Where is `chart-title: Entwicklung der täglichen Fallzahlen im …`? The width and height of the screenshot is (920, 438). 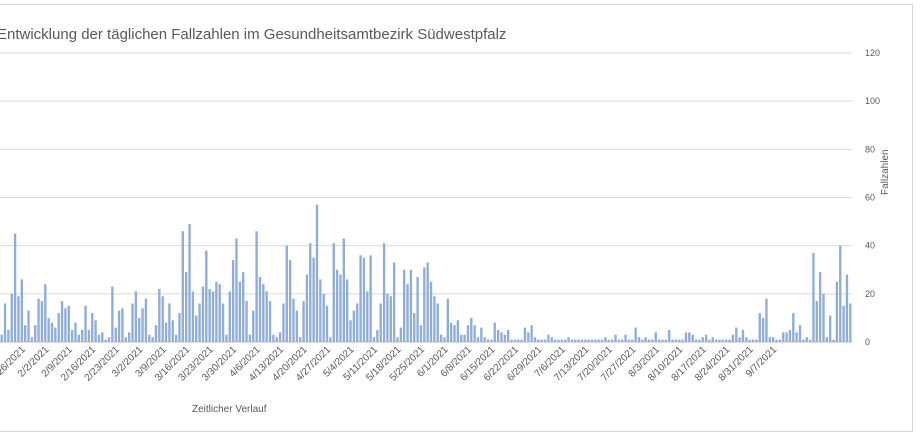
chart-title: Entwicklung der täglichen Fallzahlen im … is located at coordinates (253, 34).